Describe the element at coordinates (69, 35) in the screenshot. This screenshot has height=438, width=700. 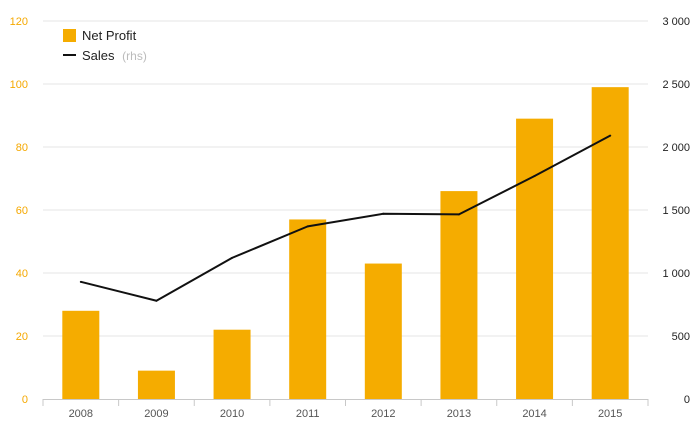
I see `legend-net-profit-swatch` at that location.